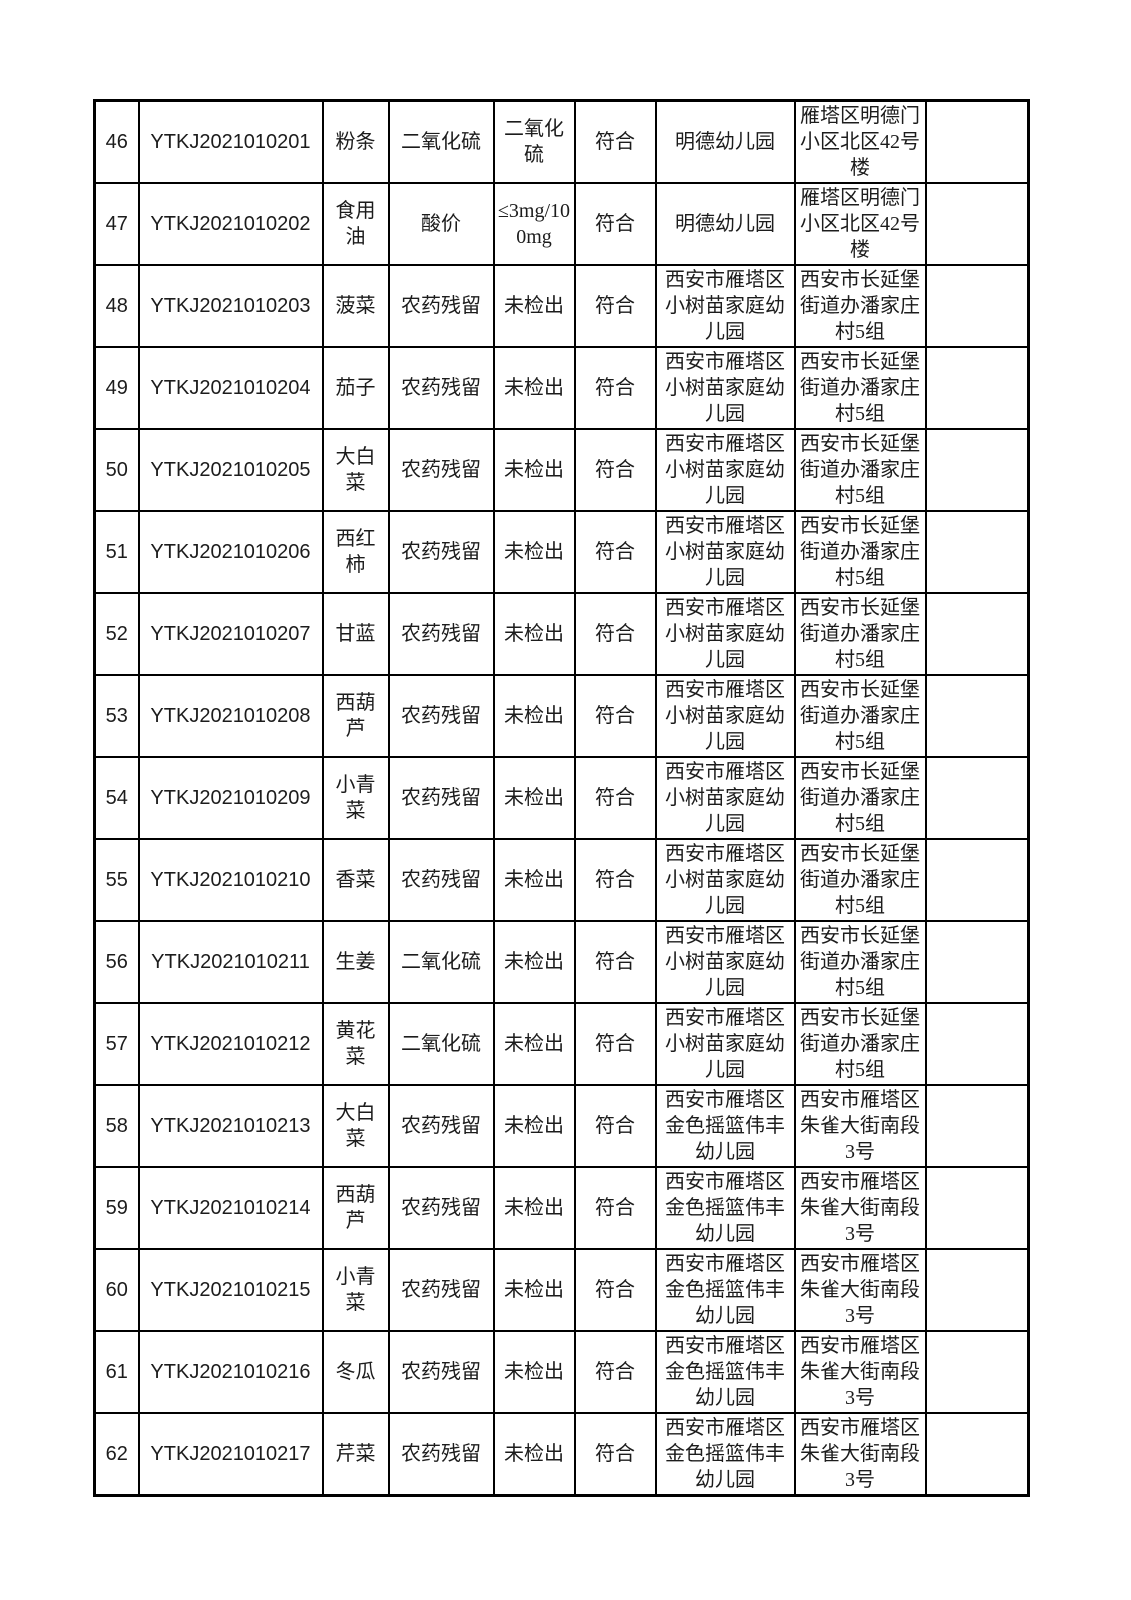 This screenshot has width=1131, height=1600. Describe the element at coordinates (230, 224) in the screenshot. I see `cell-sample-id: YTKJ2021010202` at that location.